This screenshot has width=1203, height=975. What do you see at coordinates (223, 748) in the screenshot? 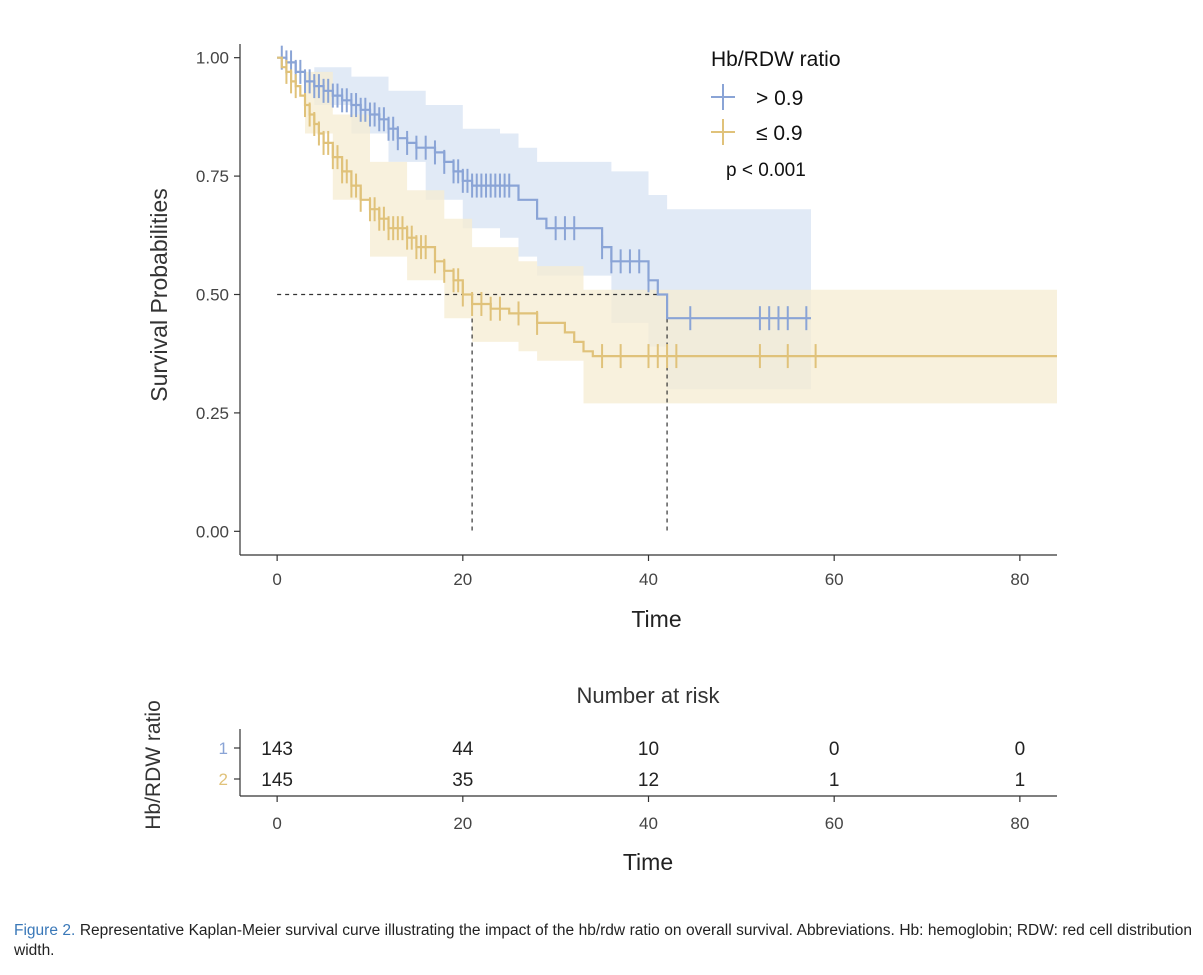
I see `risk-row-label: 1` at bounding box center [223, 748].